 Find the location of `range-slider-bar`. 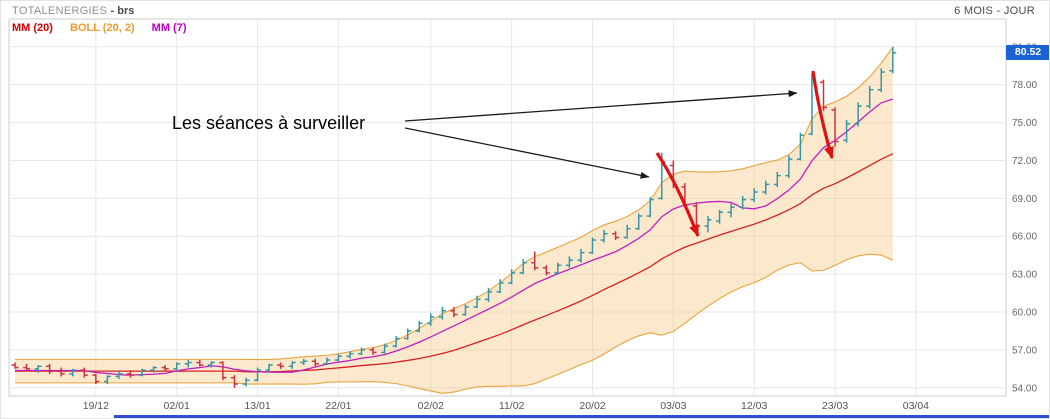

range-slider-bar is located at coordinates (581, 416).